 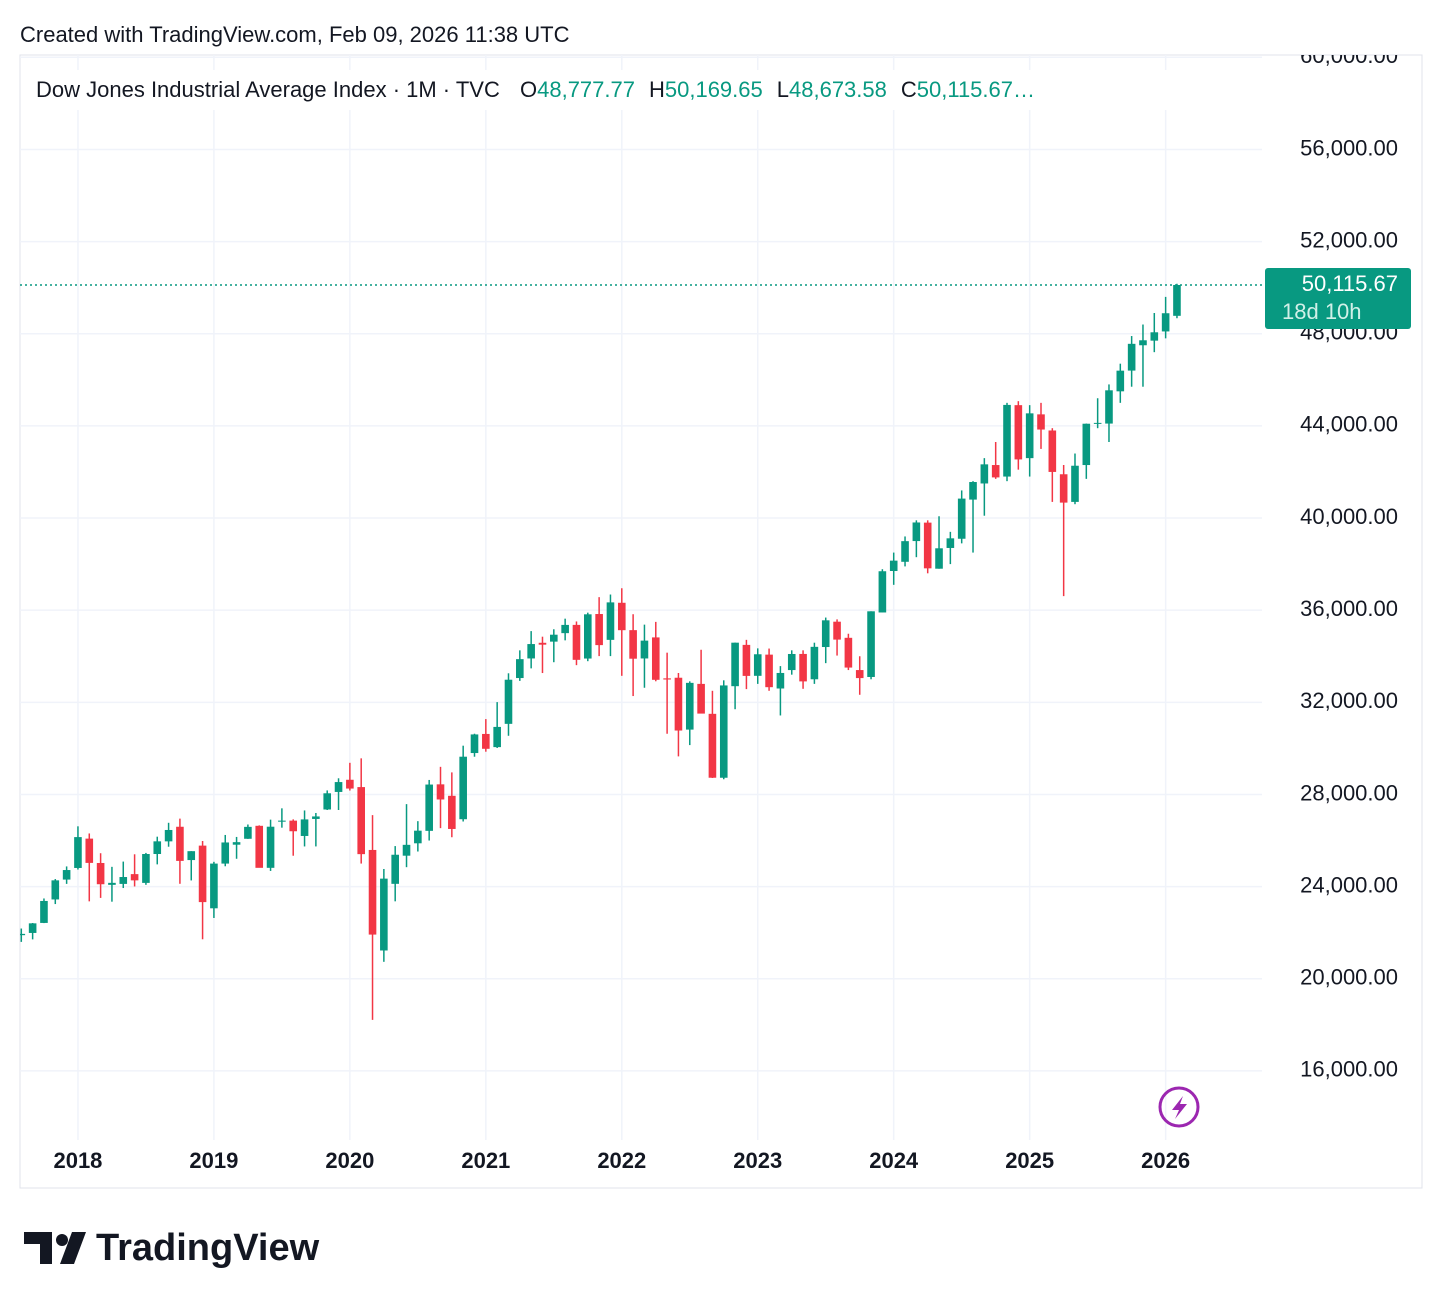 What do you see at coordinates (838, 89) in the screenshot?
I see `ohlc-value: 48,673.58` at bounding box center [838, 89].